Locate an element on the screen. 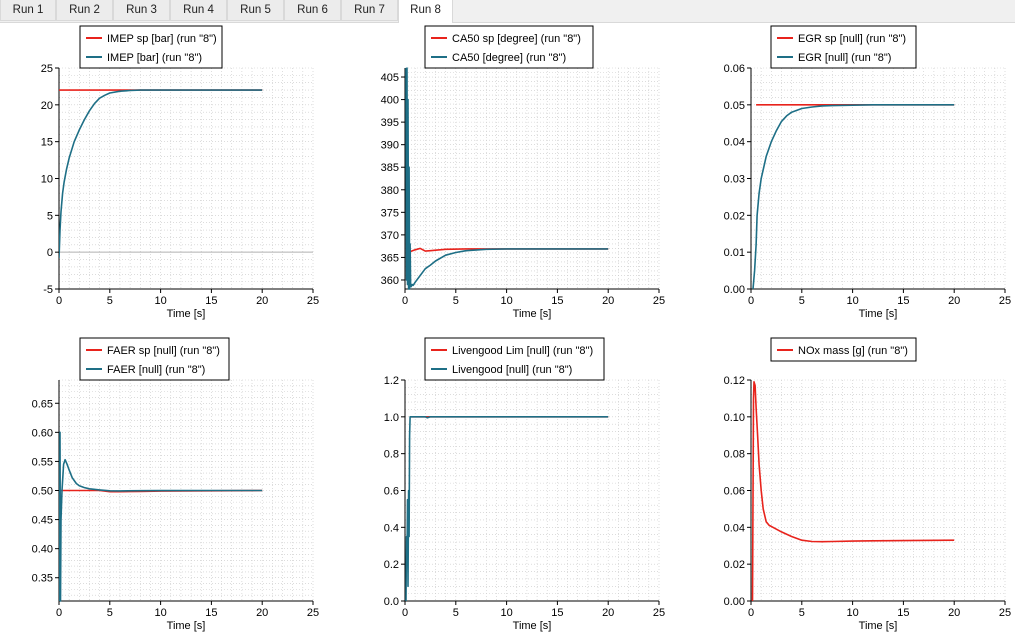 This screenshot has width=1015, height=643. y-tick-label: 0.6 is located at coordinates (391, 492).